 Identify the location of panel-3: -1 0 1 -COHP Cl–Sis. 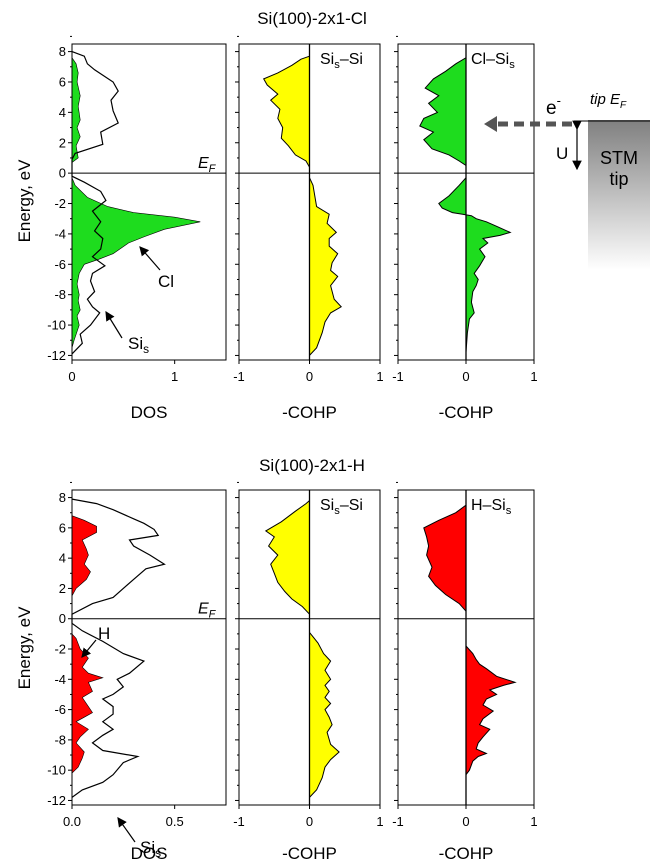
(465, 228).